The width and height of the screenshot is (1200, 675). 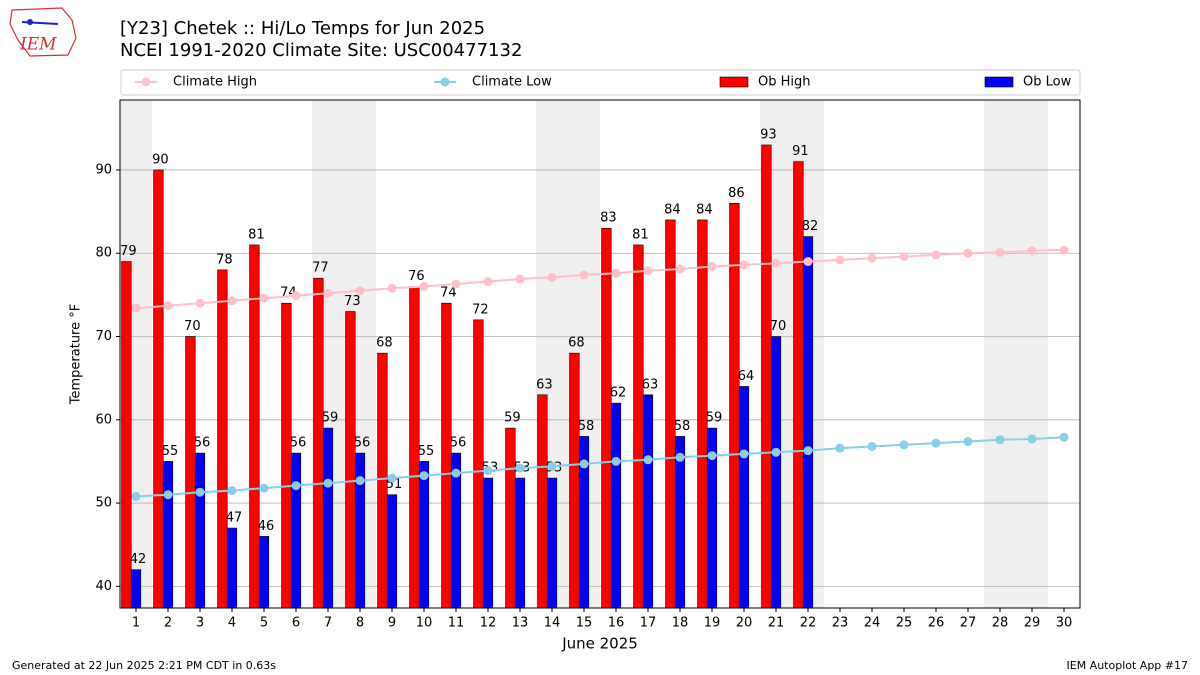 What do you see at coordinates (800, 151) in the screenshot?
I see `bar-label: 91` at bounding box center [800, 151].